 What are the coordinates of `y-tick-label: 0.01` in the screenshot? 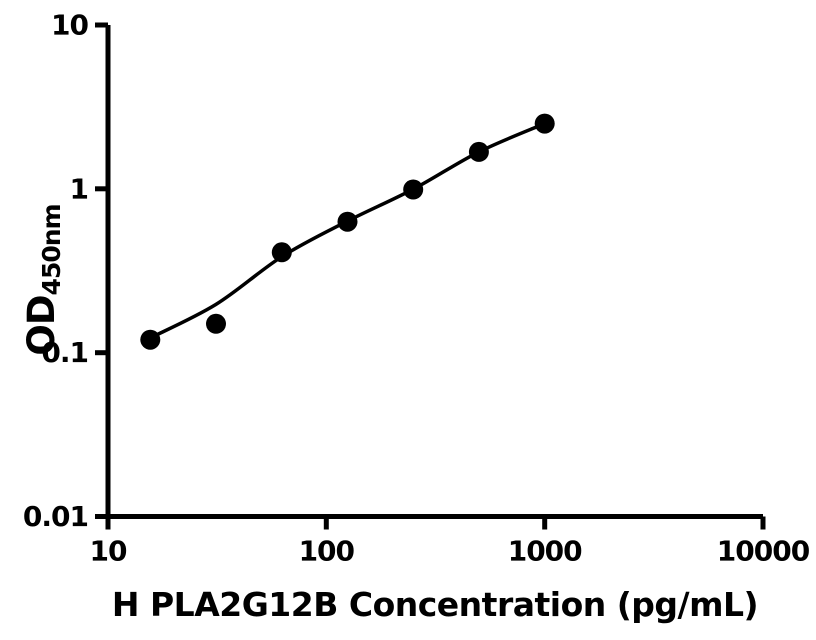 It's located at (55, 516).